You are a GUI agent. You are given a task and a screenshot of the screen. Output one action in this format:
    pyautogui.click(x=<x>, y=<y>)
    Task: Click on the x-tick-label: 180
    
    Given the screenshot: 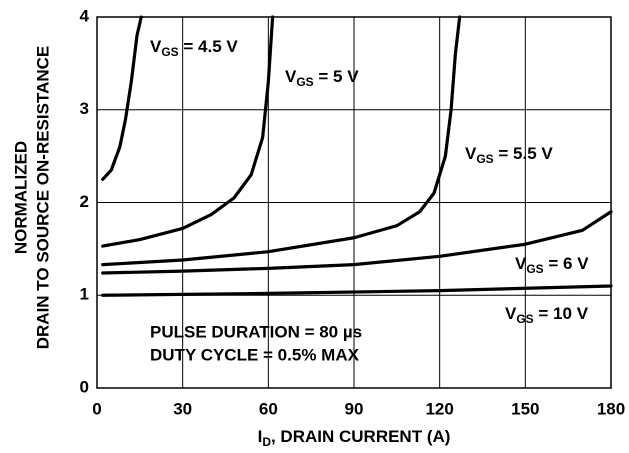 What is the action you would take?
    pyautogui.click(x=611, y=408)
    